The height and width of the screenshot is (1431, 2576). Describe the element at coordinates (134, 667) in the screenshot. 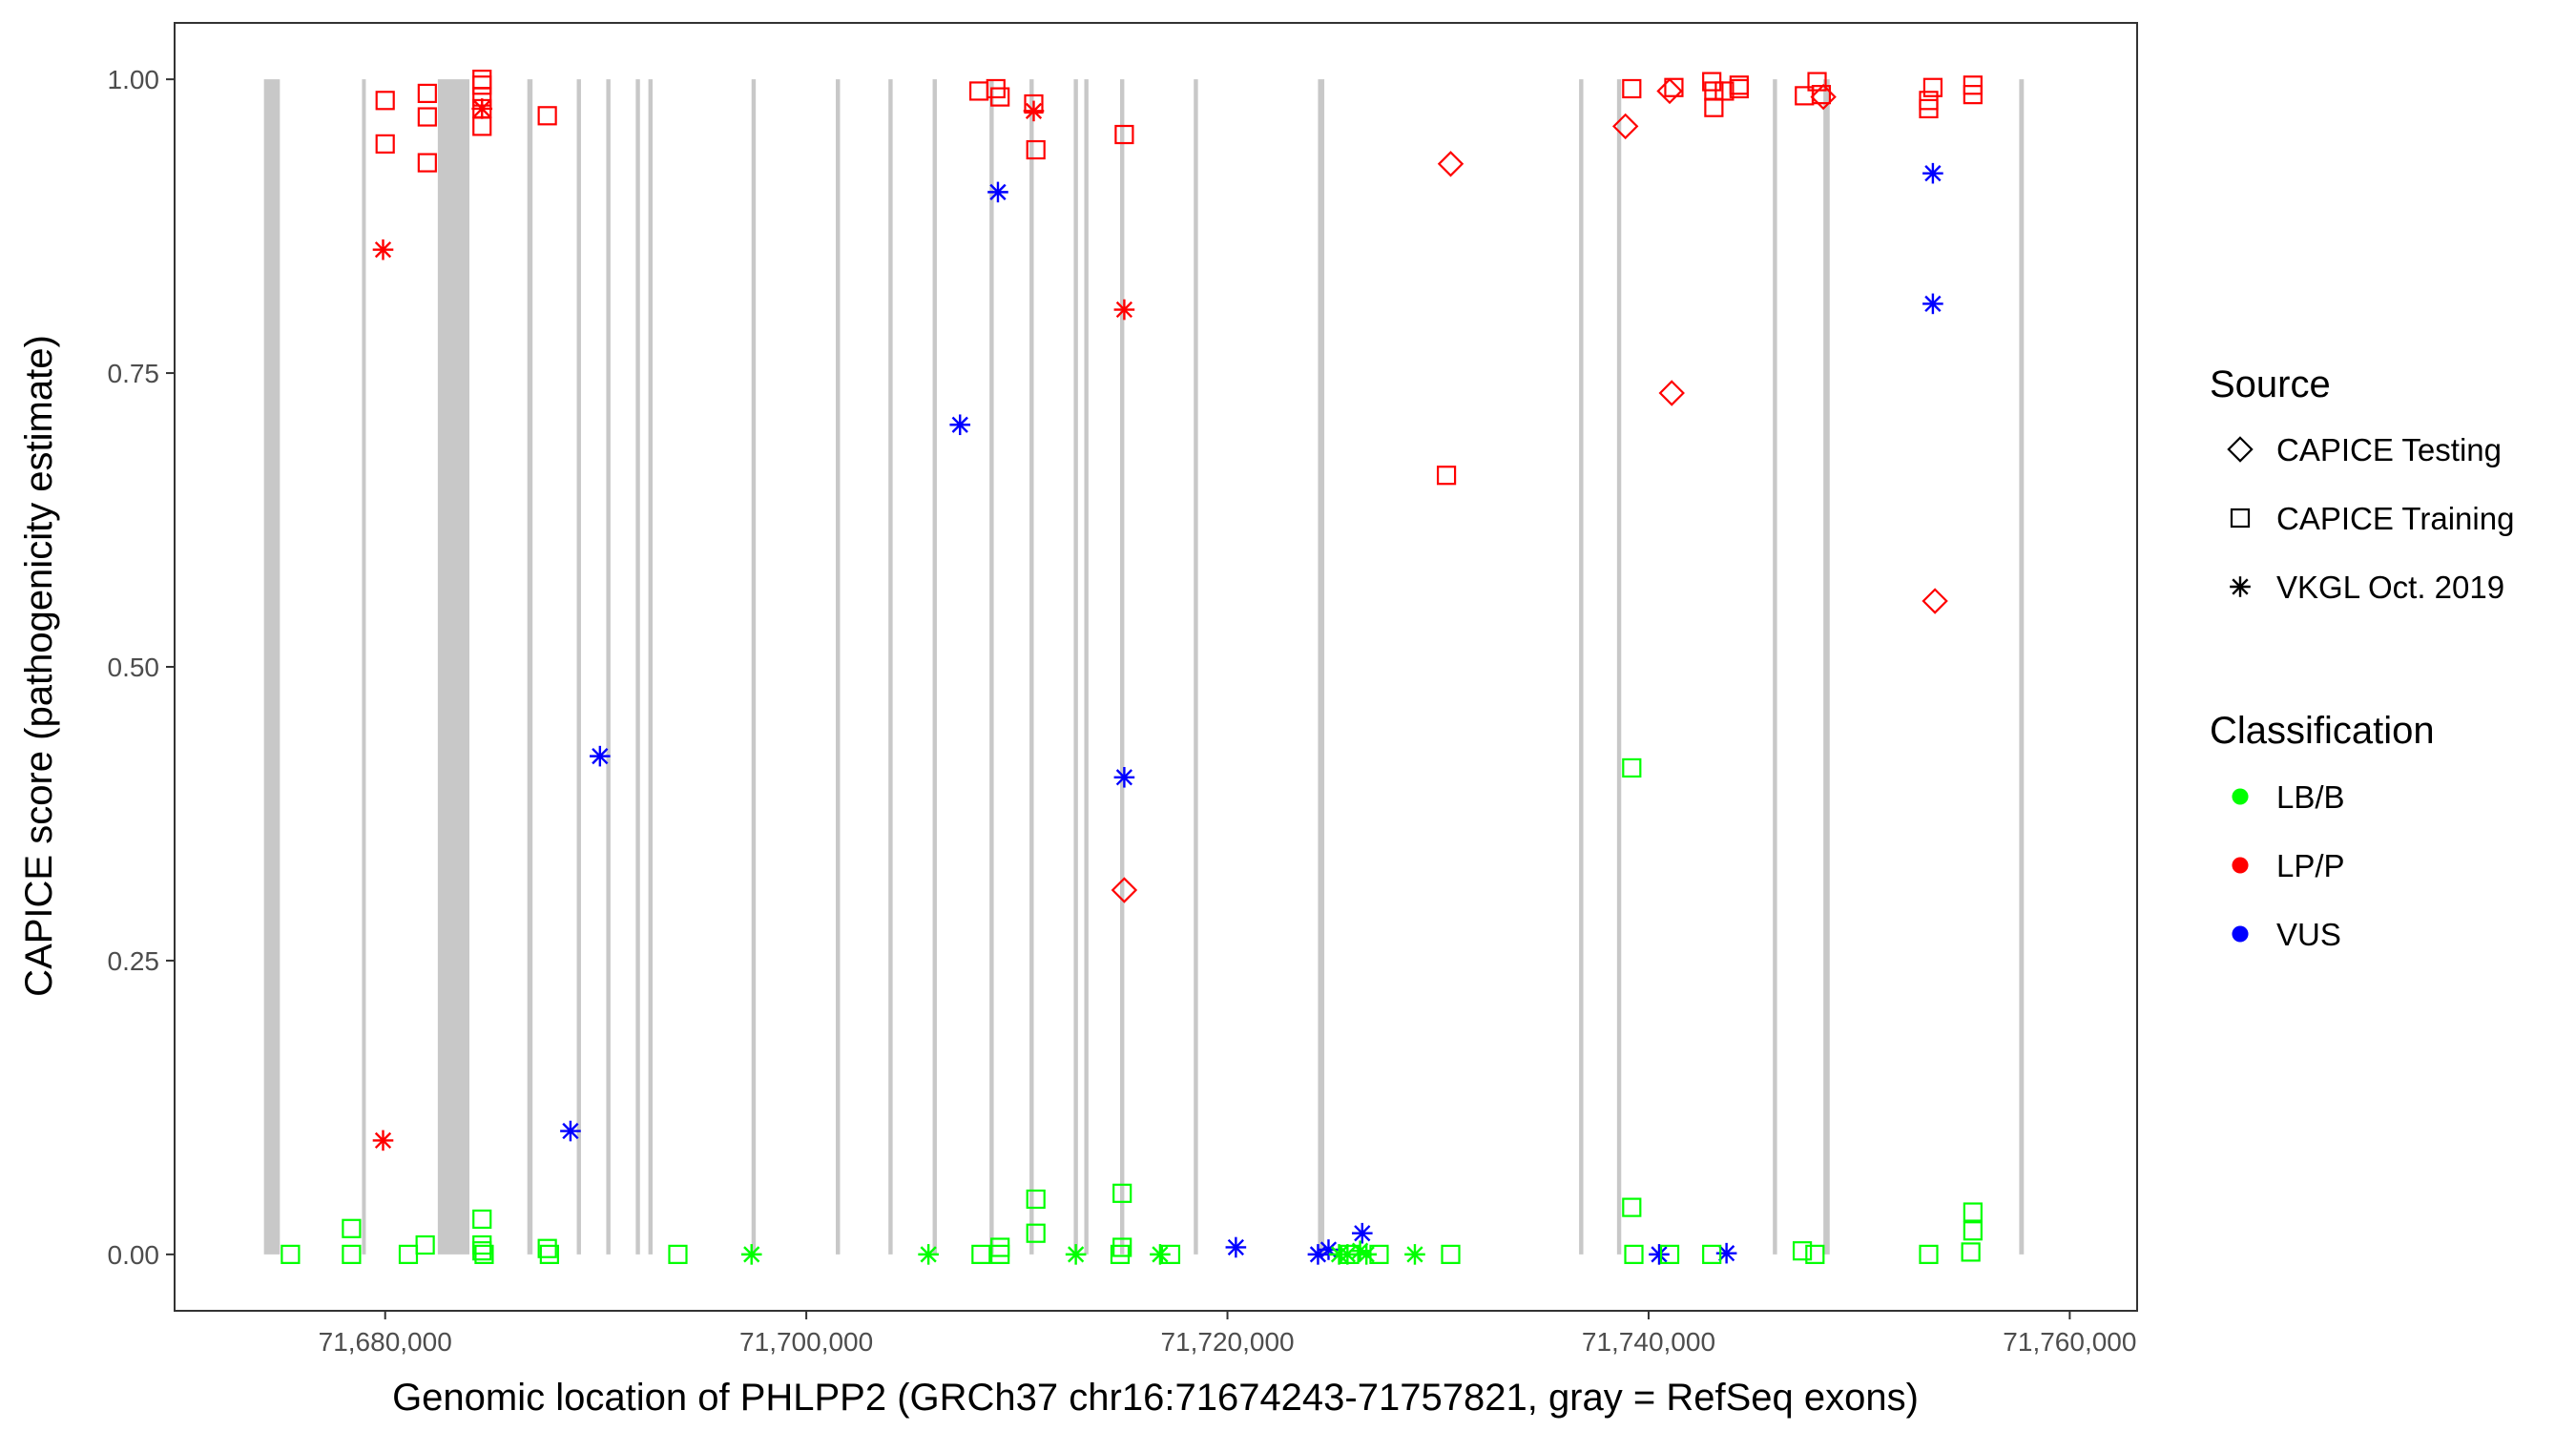

I see `y-tick-label: 0.50` at that location.